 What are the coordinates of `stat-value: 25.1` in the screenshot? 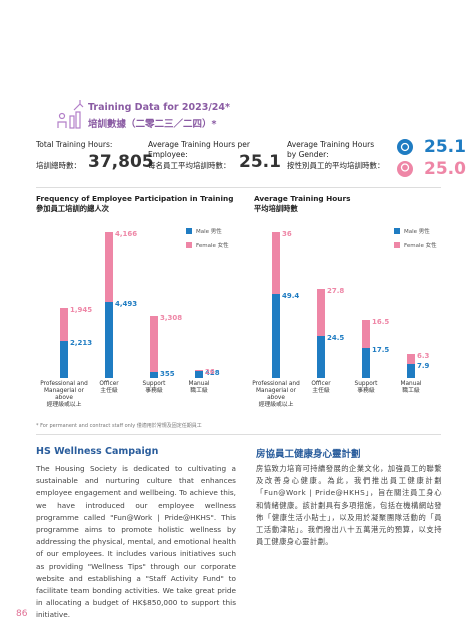 It's located at (260, 162).